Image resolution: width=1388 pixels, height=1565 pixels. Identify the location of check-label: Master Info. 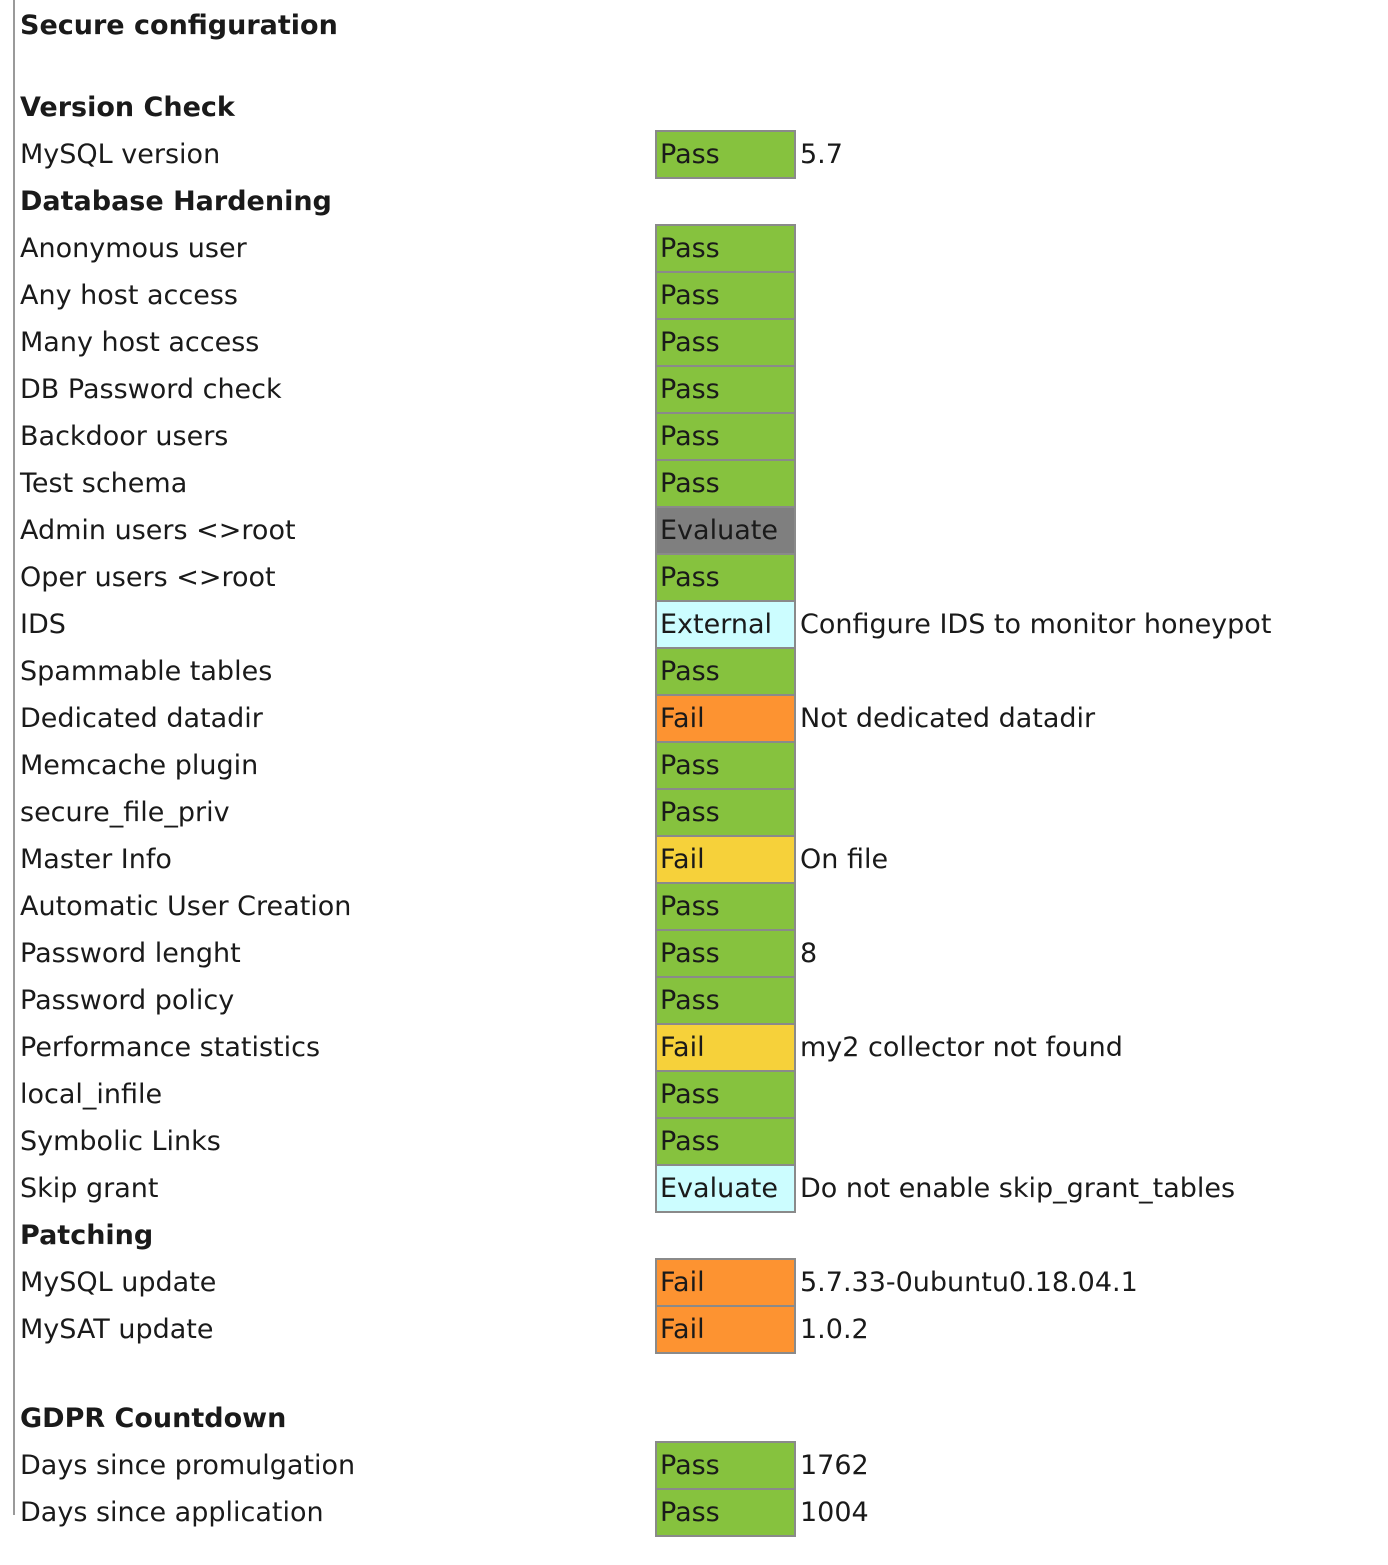
(96, 859).